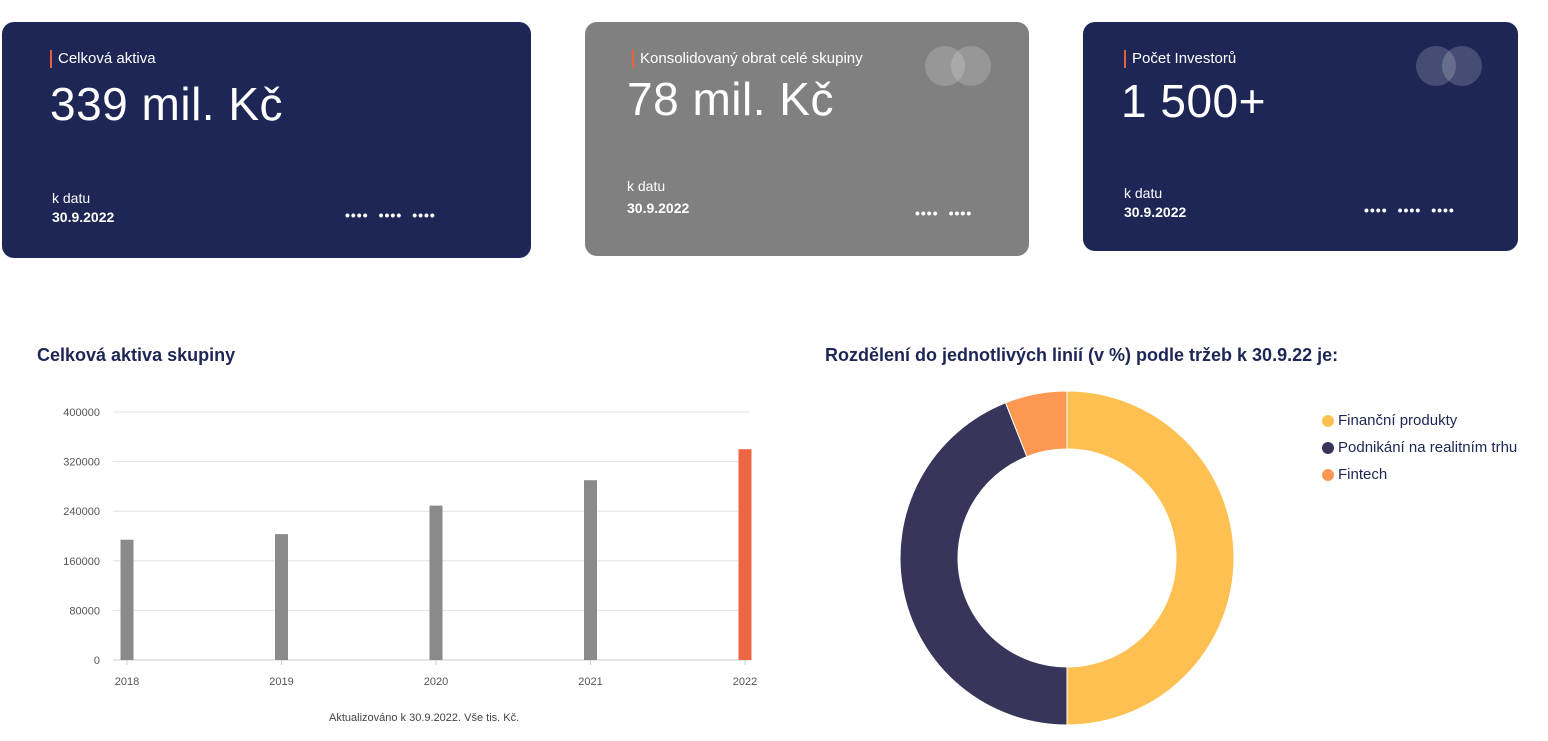 The height and width of the screenshot is (741, 1548). Describe the element at coordinates (81, 512) in the screenshot. I see `y-tick-label: 240000` at that location.